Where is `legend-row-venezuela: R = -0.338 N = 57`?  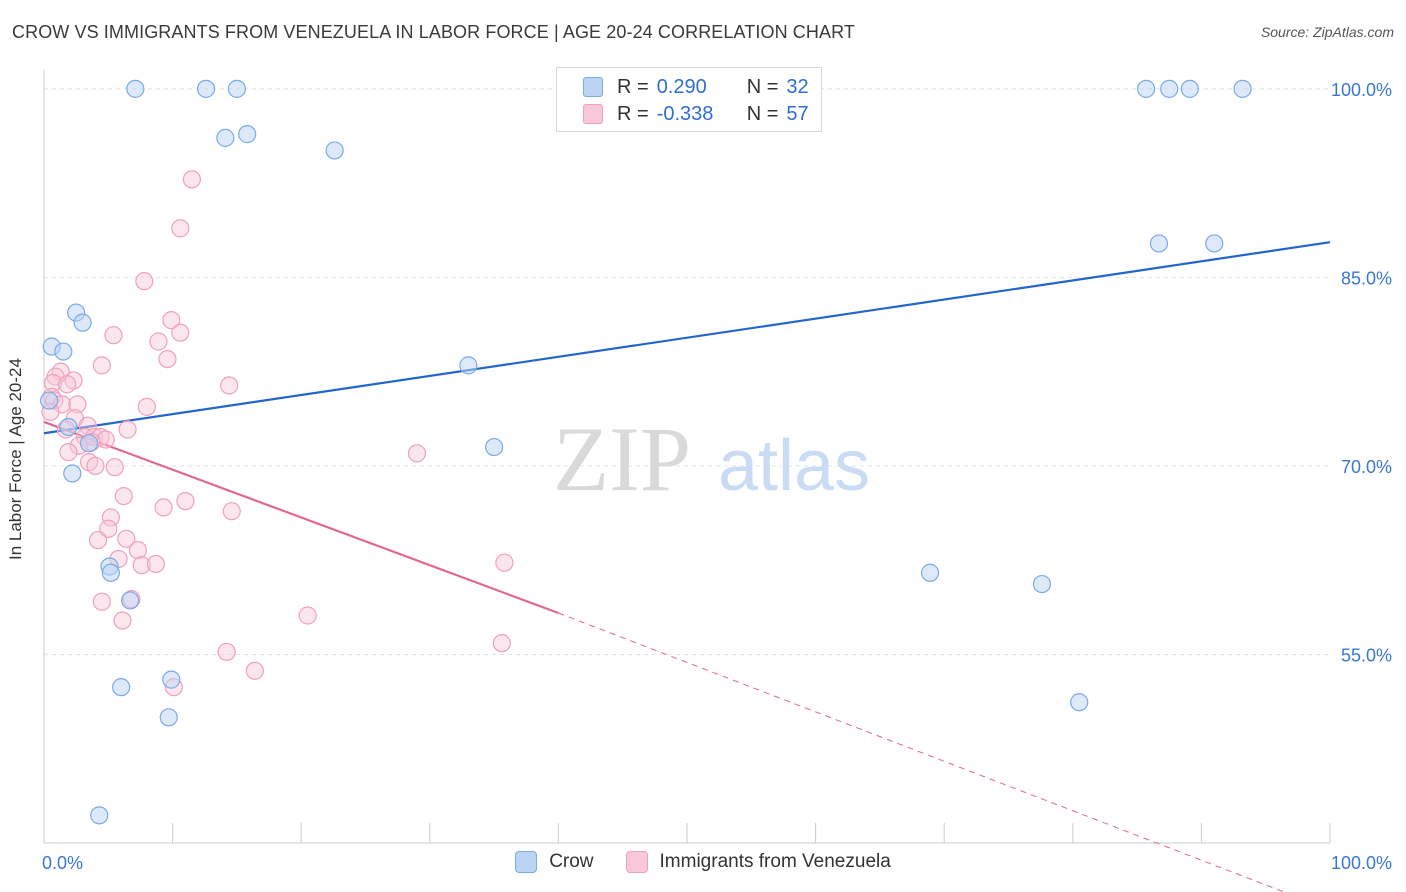 legend-row-venezuela: R = -0.338 N = 57 is located at coordinates (696, 114).